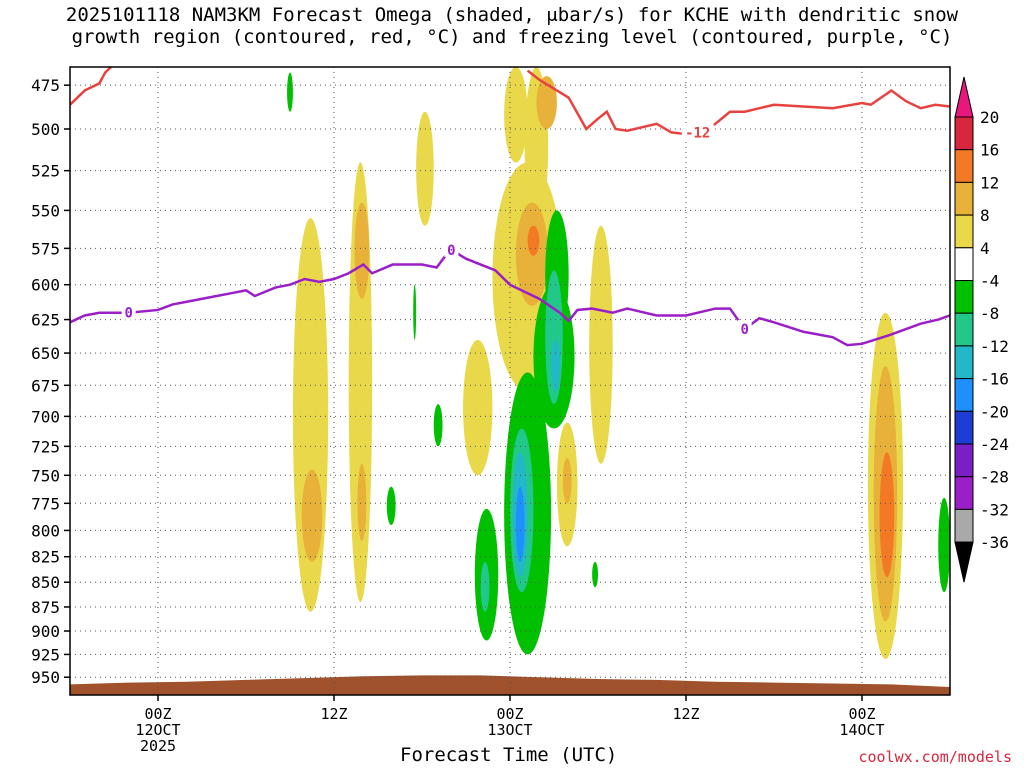  I want to click on y-tick-label: 550, so click(45, 210).